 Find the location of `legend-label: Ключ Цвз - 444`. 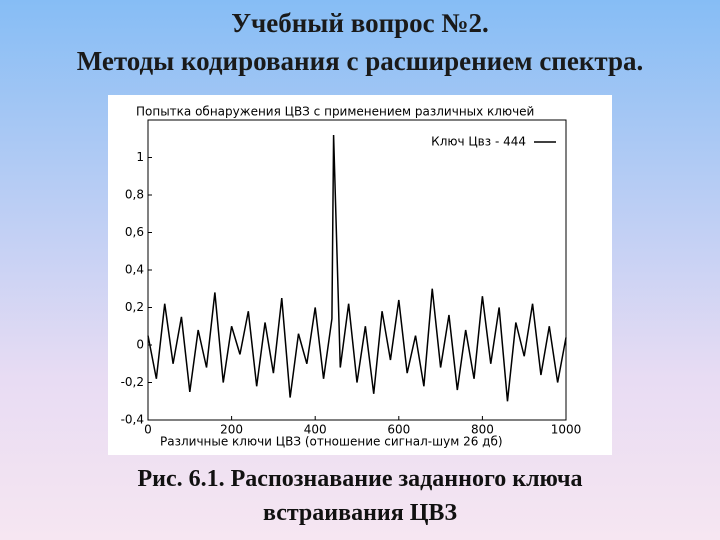

legend-label: Ключ Цвз - 444 is located at coordinates (478, 142).